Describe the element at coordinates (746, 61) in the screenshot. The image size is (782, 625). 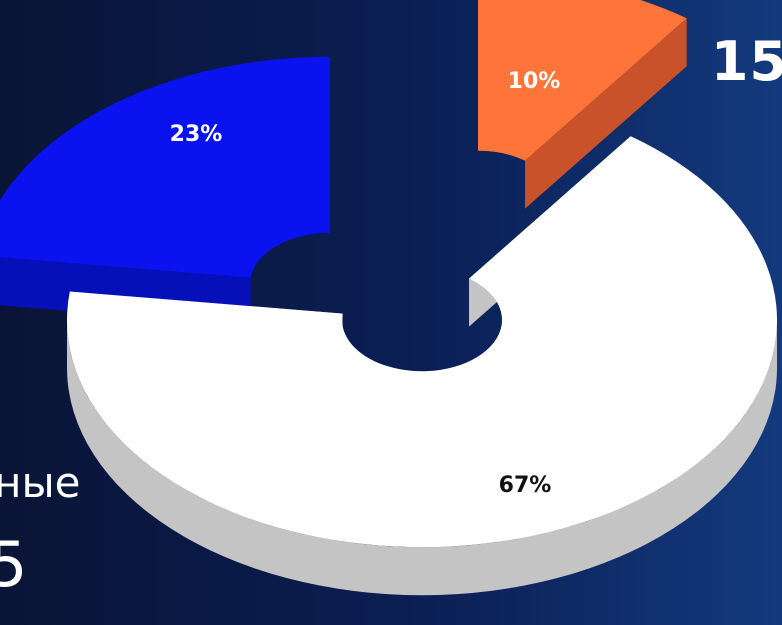
I see `cropped-number-top-right: 15` at that location.